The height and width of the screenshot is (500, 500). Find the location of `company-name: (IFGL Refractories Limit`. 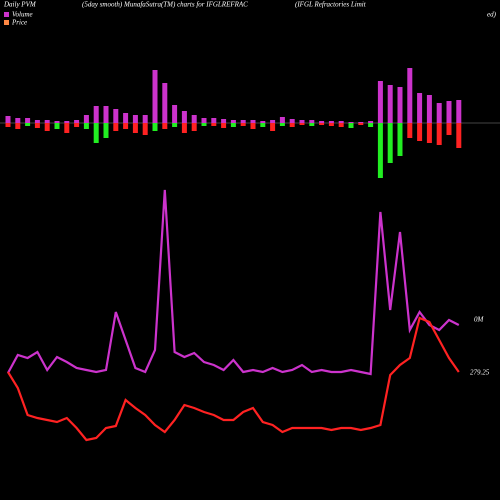

company-name: (IFGL Refractories Limit is located at coordinates (331, 5).